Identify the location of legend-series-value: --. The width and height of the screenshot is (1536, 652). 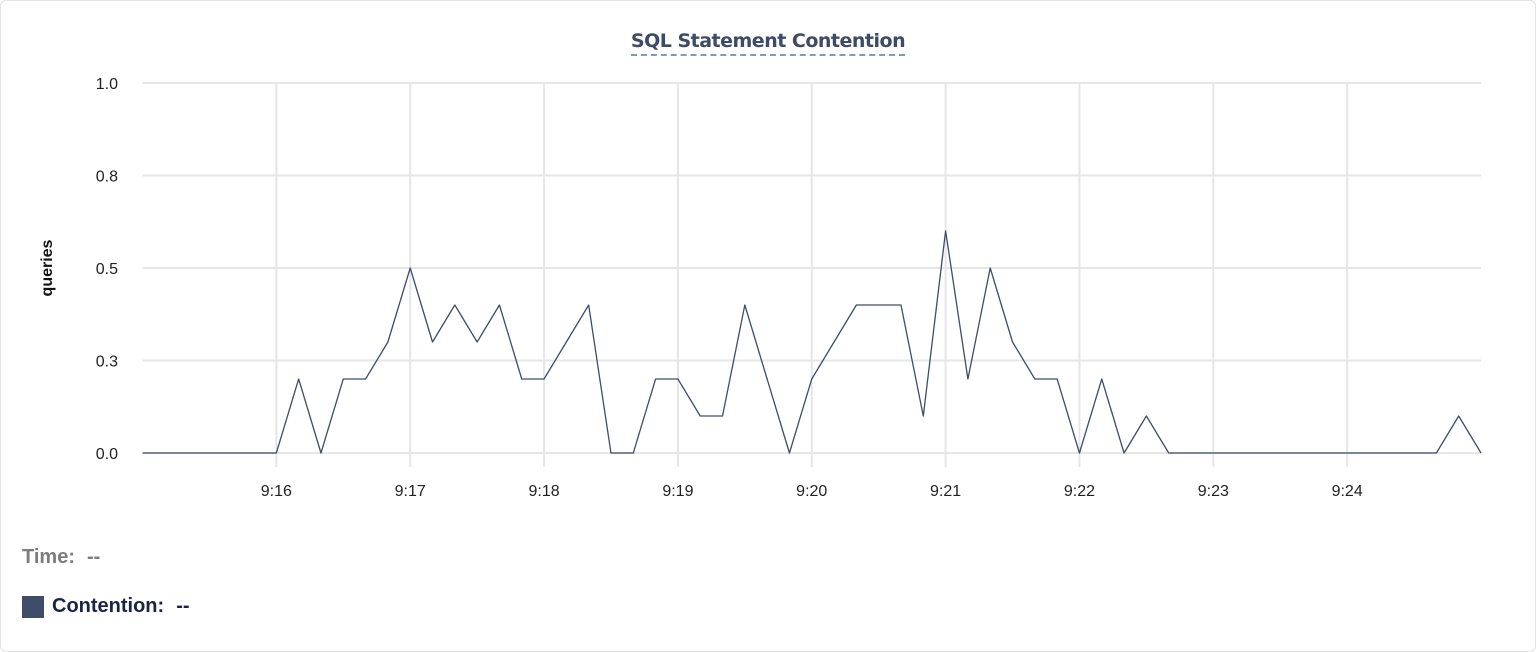
(183, 606).